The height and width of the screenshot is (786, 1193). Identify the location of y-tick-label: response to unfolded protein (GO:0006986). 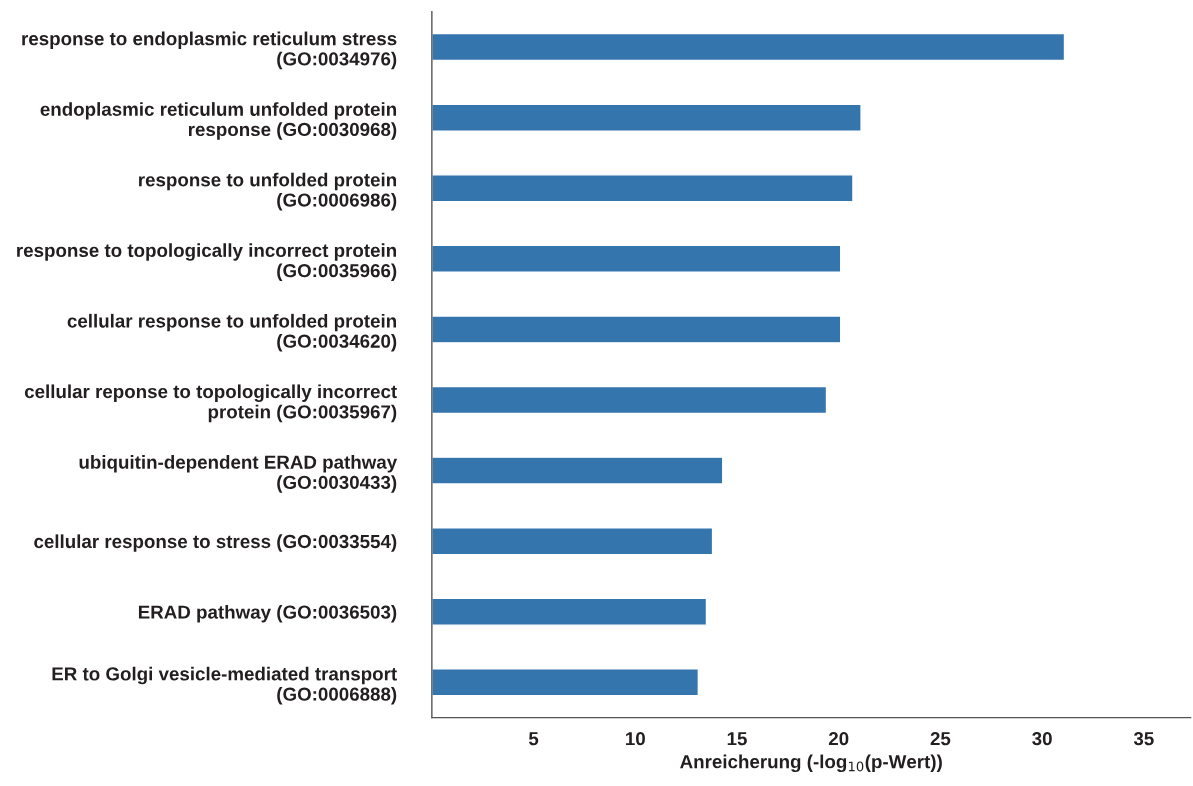
(268, 191).